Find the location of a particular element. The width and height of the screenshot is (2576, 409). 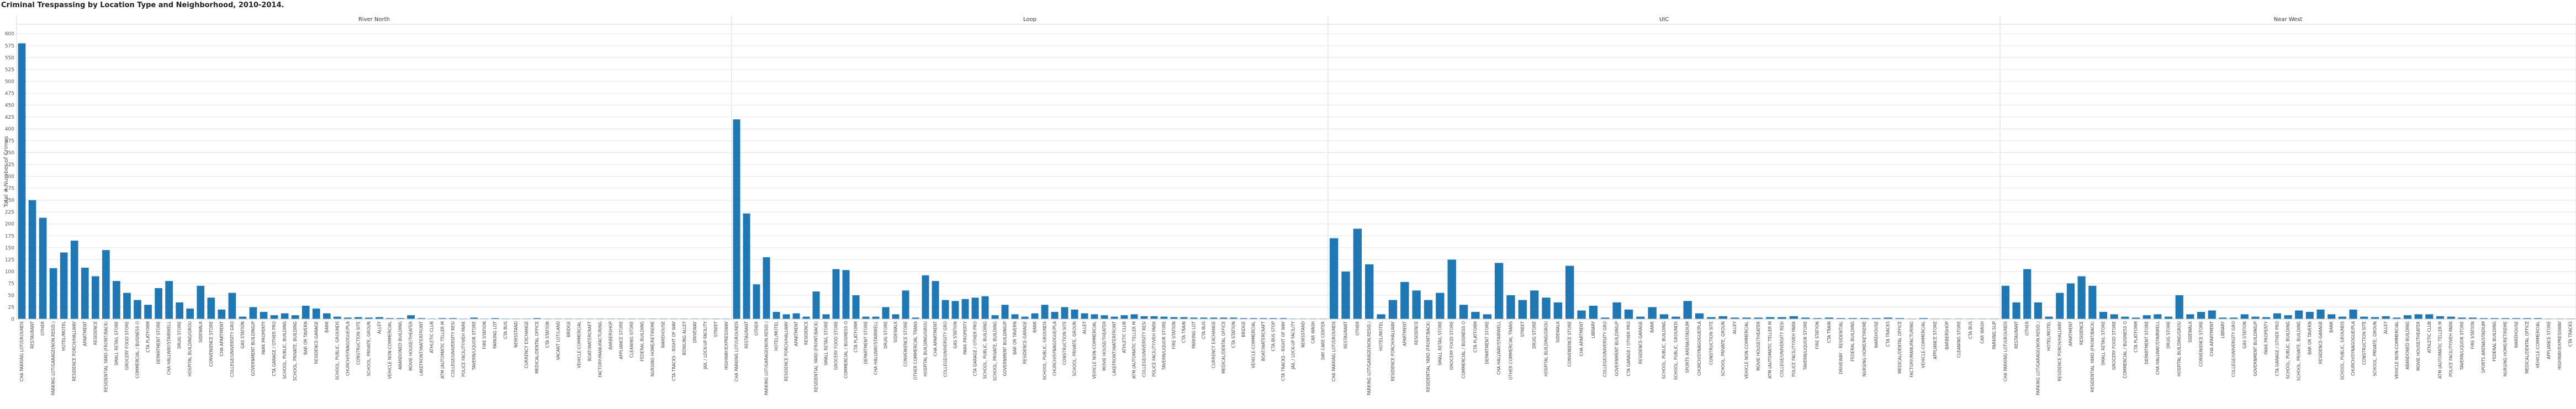

x-tick-label: RESIDENCE is located at coordinates (1416, 333).